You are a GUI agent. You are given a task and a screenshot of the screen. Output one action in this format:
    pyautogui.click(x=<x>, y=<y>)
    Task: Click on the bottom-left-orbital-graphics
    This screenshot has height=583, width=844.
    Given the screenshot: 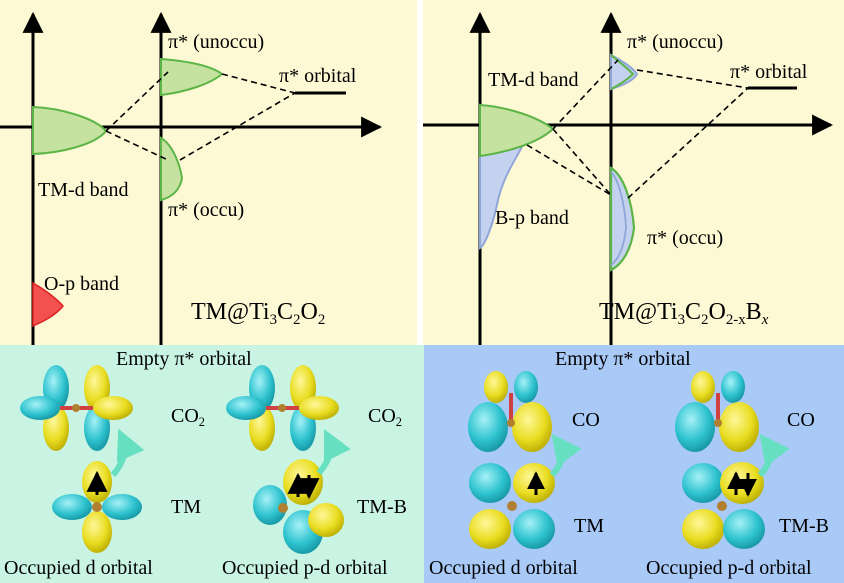 What is the action you would take?
    pyautogui.click(x=185, y=459)
    